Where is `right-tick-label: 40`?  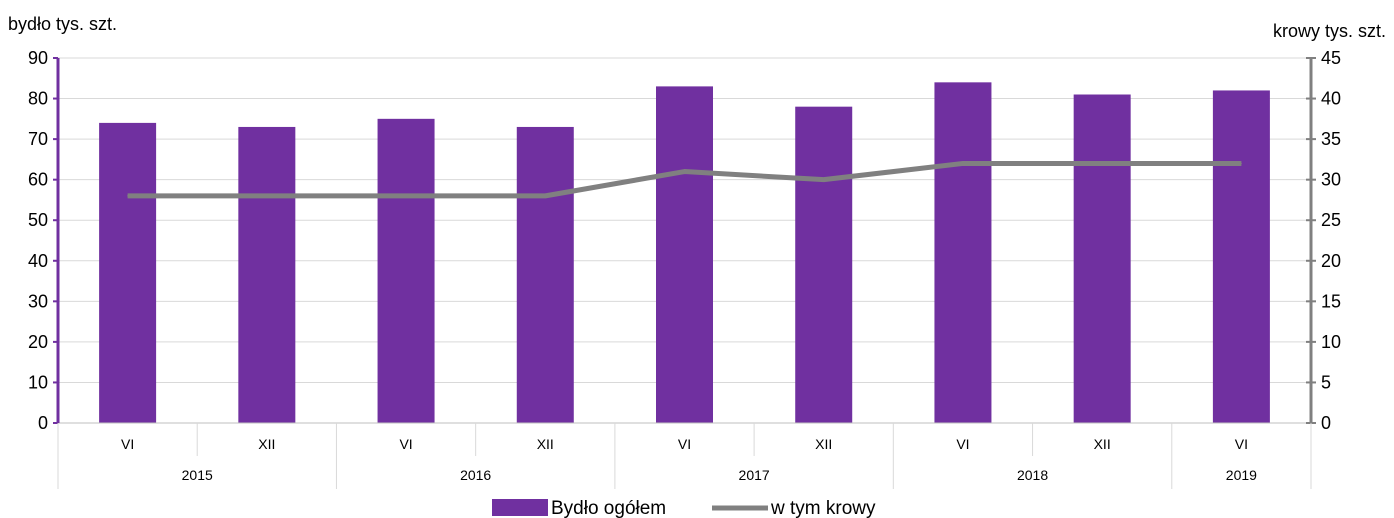 right-tick-label: 40 is located at coordinates (1331, 99).